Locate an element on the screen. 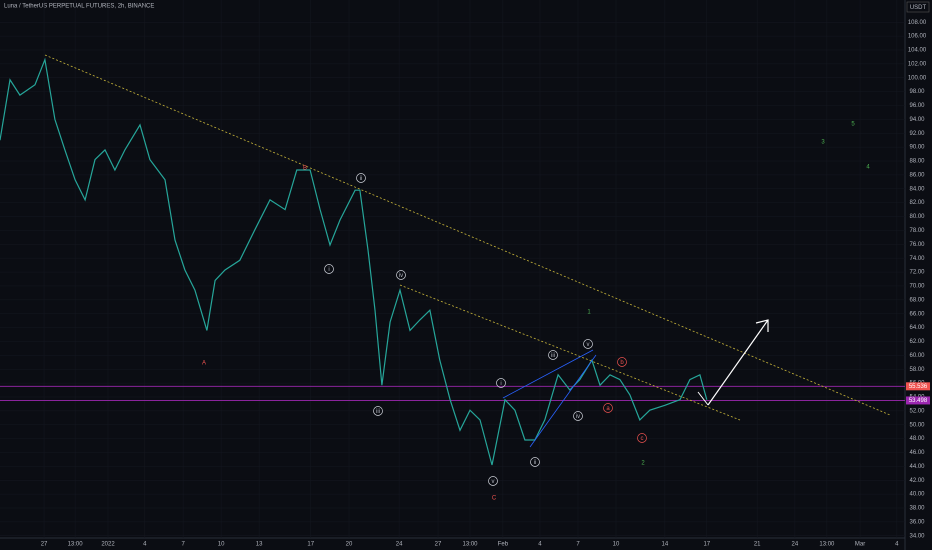 The image size is (932, 550). y-tick-label: 82.00 is located at coordinates (917, 203).